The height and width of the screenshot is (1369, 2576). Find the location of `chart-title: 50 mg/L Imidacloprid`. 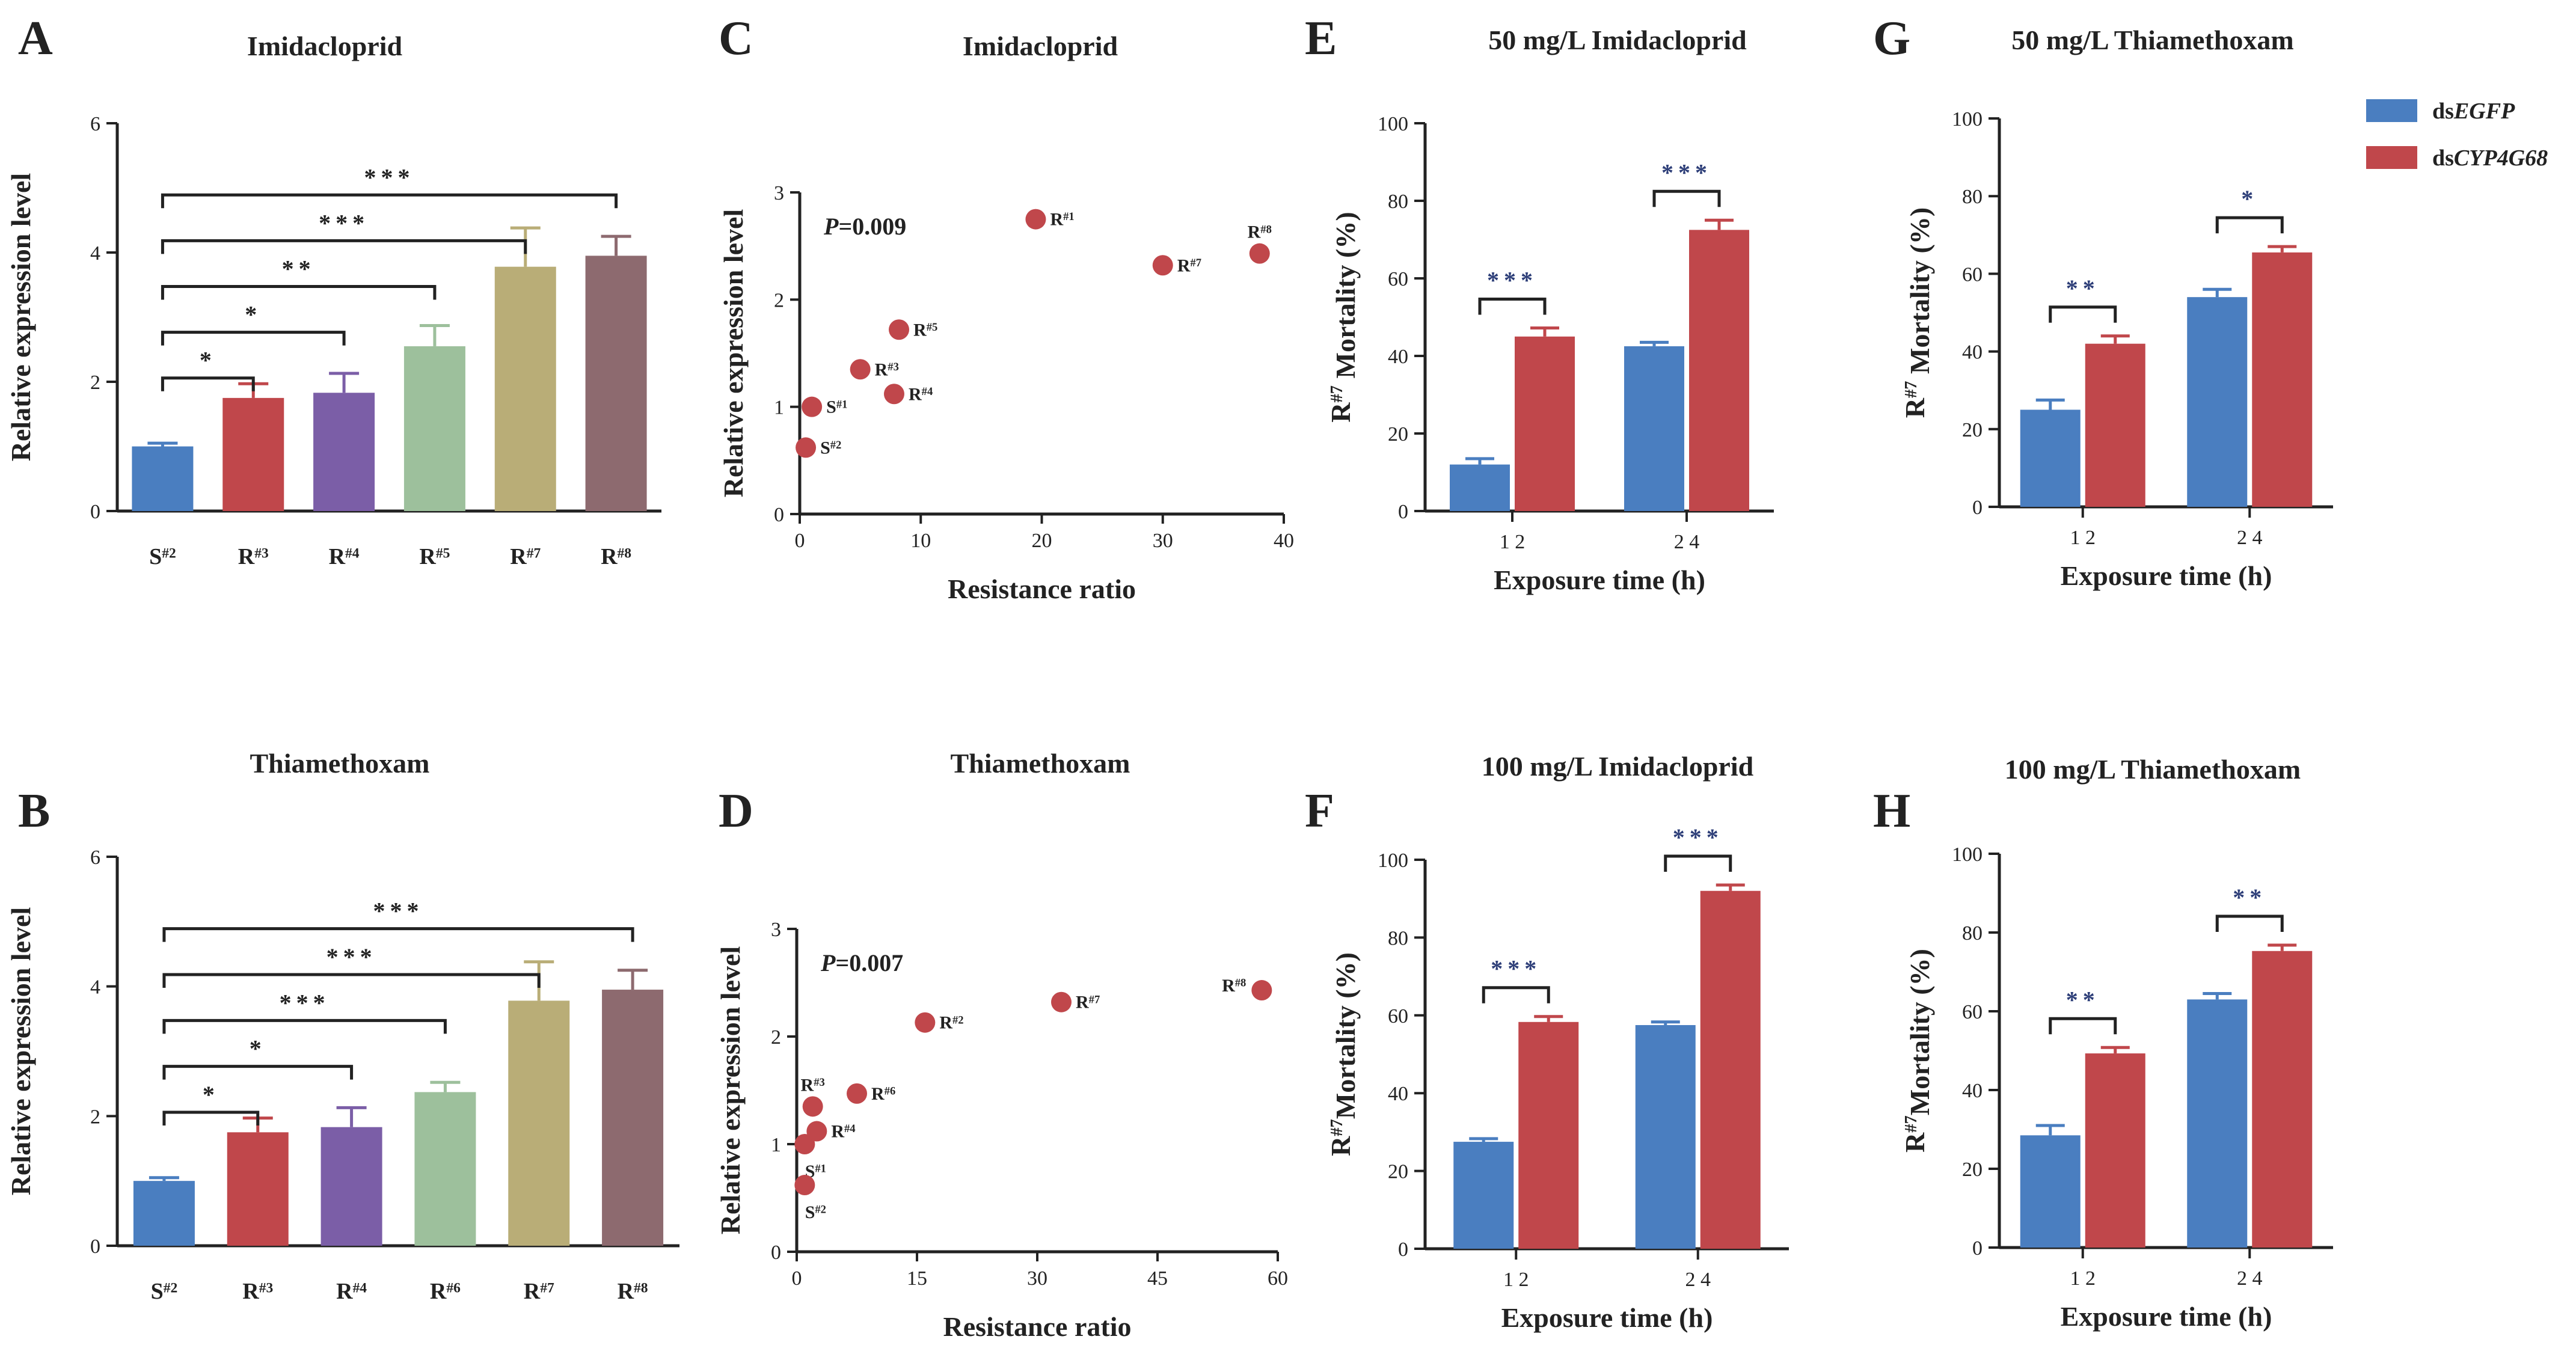

chart-title: 50 mg/L Imidacloprid is located at coordinates (1617, 40).